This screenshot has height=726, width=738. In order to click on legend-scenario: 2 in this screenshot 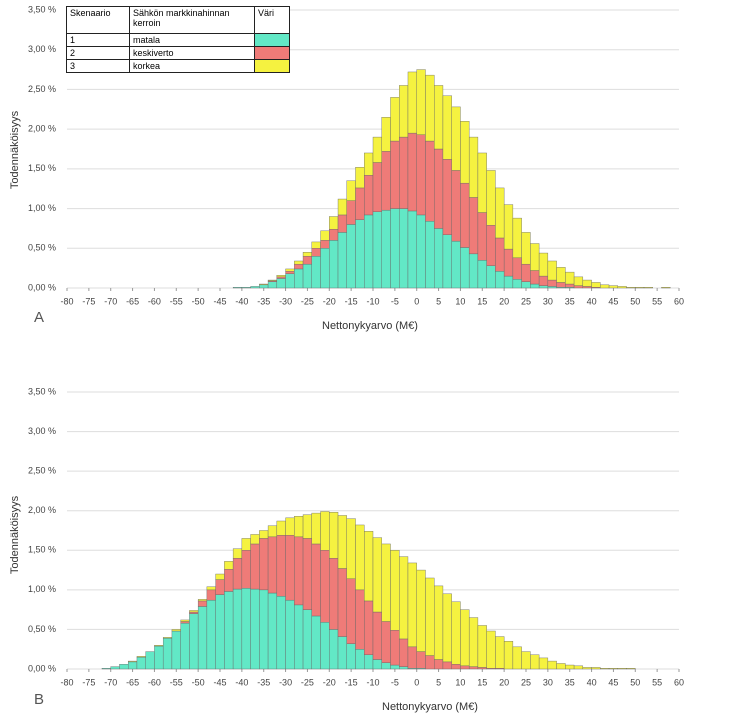, I will do `click(98, 53)`.